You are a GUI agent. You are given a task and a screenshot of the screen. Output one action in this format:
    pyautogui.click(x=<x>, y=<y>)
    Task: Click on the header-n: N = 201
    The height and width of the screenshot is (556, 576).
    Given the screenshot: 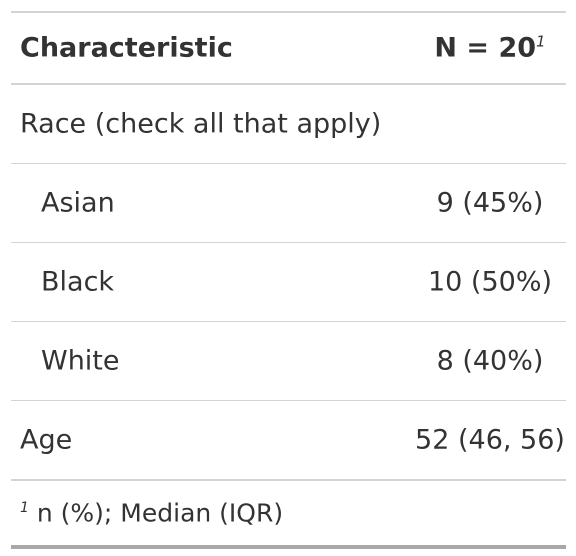 What is the action you would take?
    pyautogui.click(x=483, y=48)
    